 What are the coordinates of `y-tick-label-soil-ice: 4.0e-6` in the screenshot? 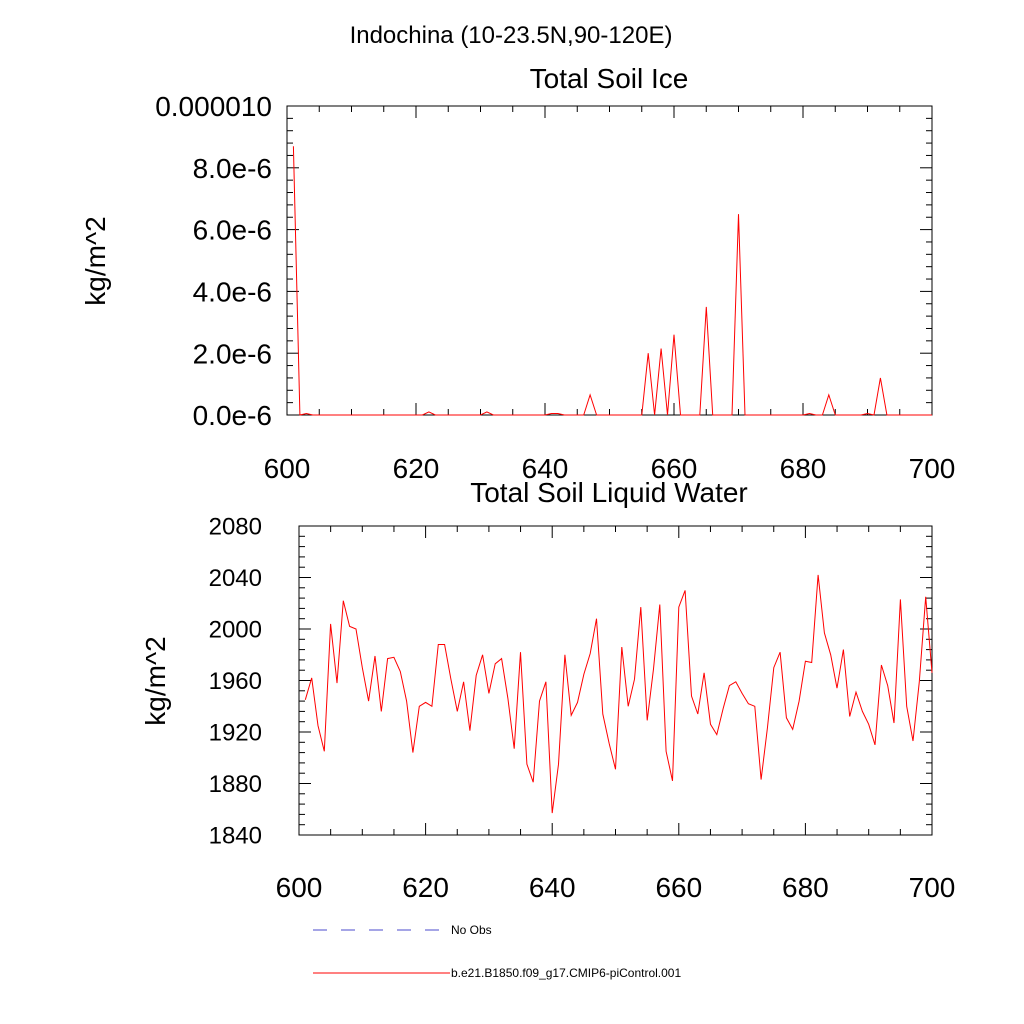 It's located at (232, 291).